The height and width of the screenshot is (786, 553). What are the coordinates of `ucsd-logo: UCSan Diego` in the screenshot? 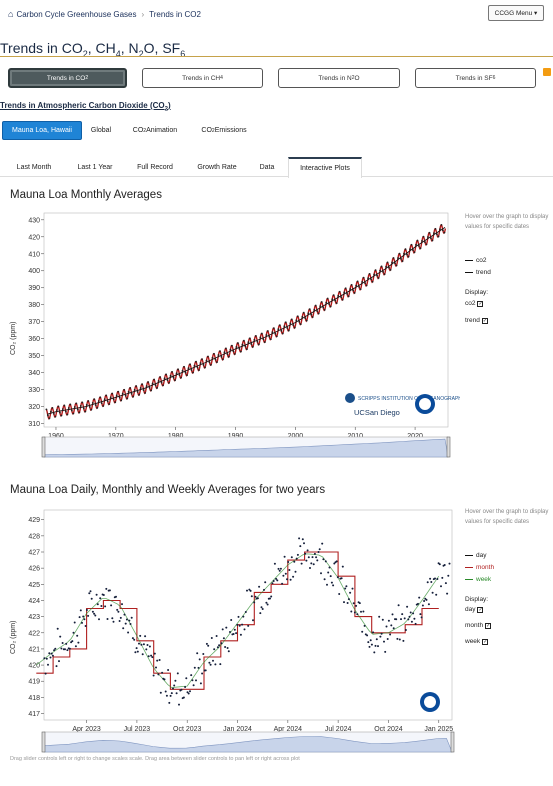 It's located at (377, 412).